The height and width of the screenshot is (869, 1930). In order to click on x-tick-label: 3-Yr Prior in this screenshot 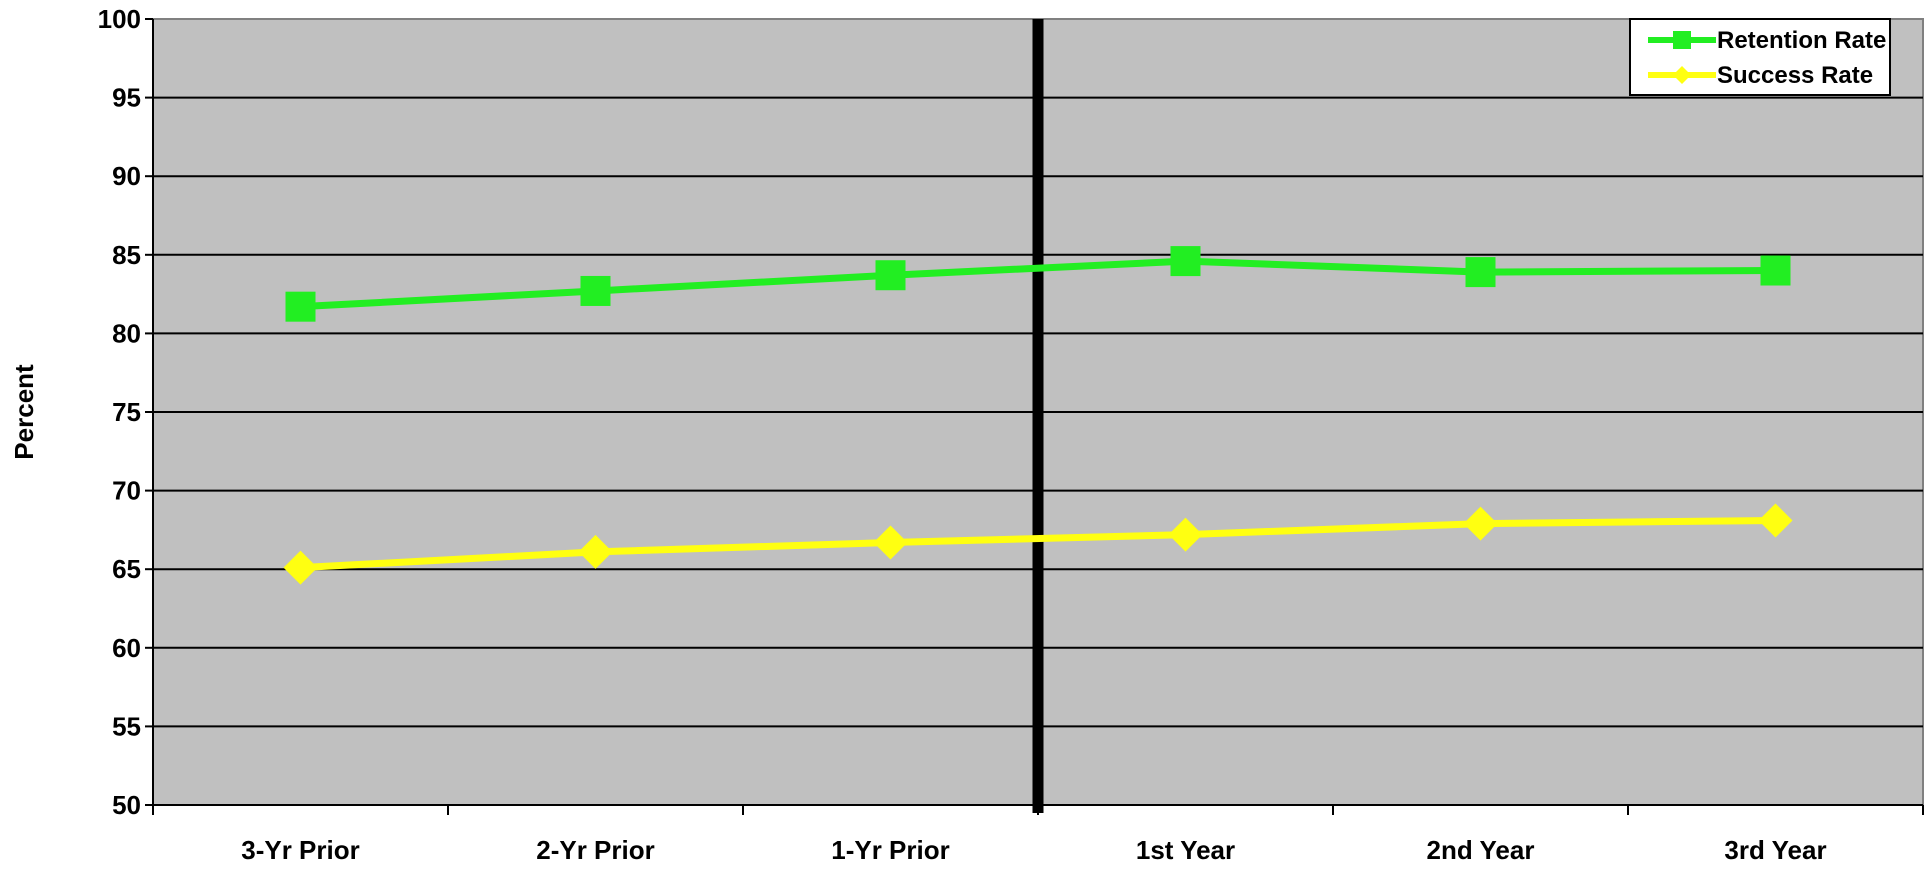, I will do `click(300, 850)`.